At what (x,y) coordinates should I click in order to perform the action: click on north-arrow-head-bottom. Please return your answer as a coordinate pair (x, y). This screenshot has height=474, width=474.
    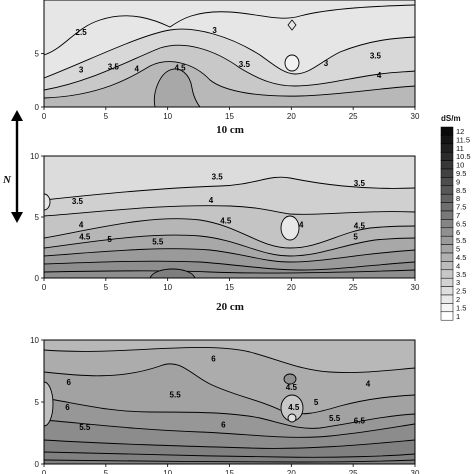
    Looking at the image, I should click on (17, 217).